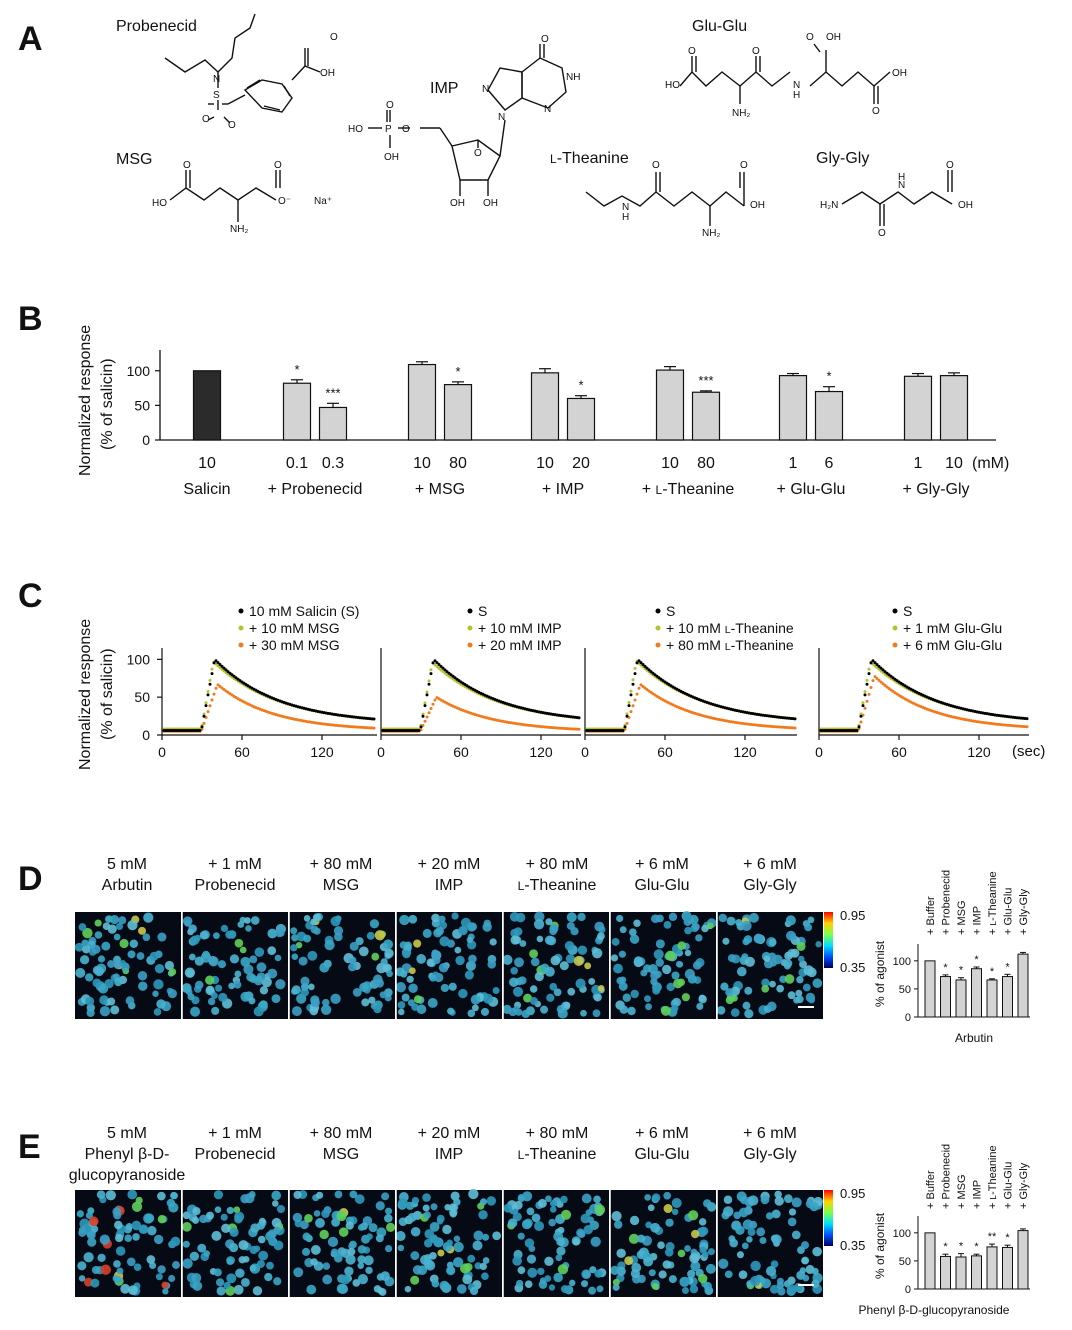  I want to click on svg-text: NH, so click(573, 77).